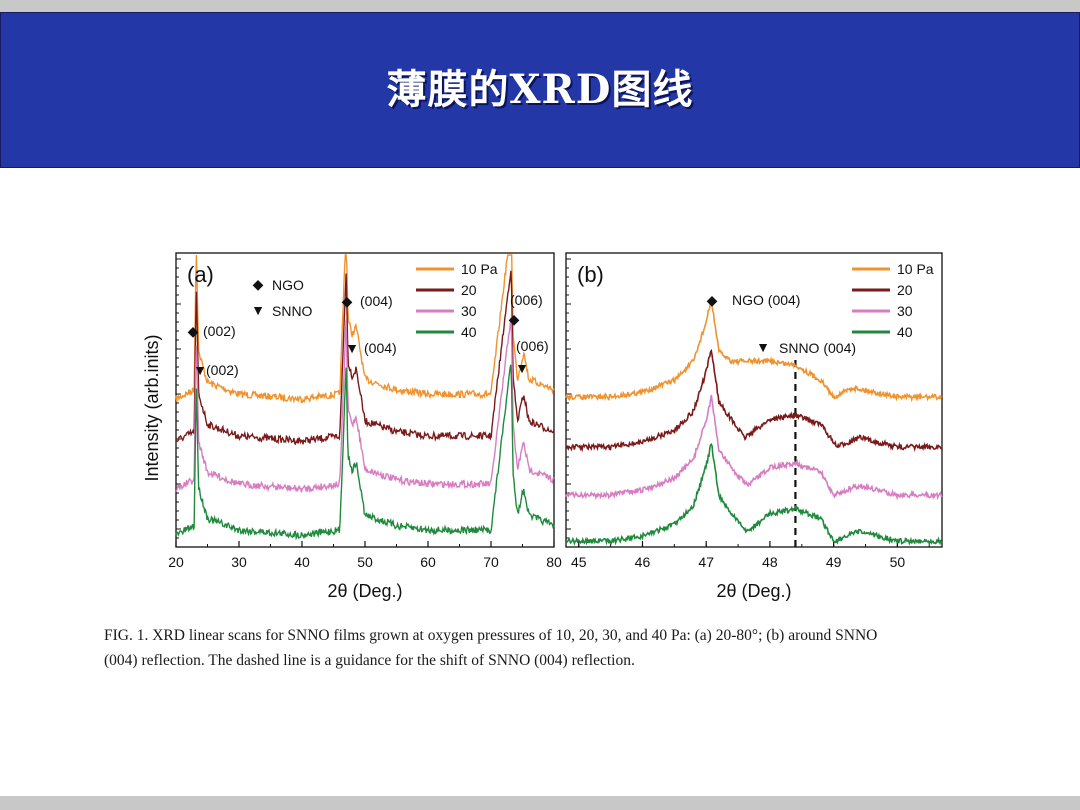 The image size is (1080, 810). Describe the element at coordinates (579, 562) in the screenshot. I see `panel-b-x-tick-label: 45` at that location.